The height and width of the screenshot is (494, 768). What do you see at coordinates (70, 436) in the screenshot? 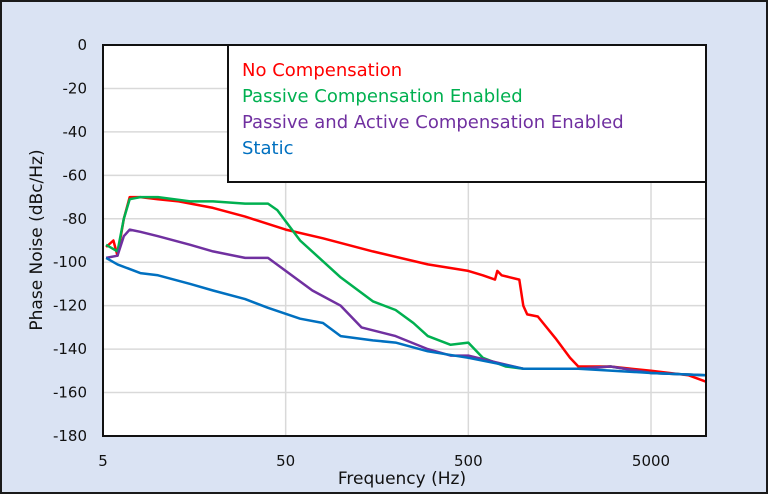
I see `y-tick-label: -180` at bounding box center [70, 436].